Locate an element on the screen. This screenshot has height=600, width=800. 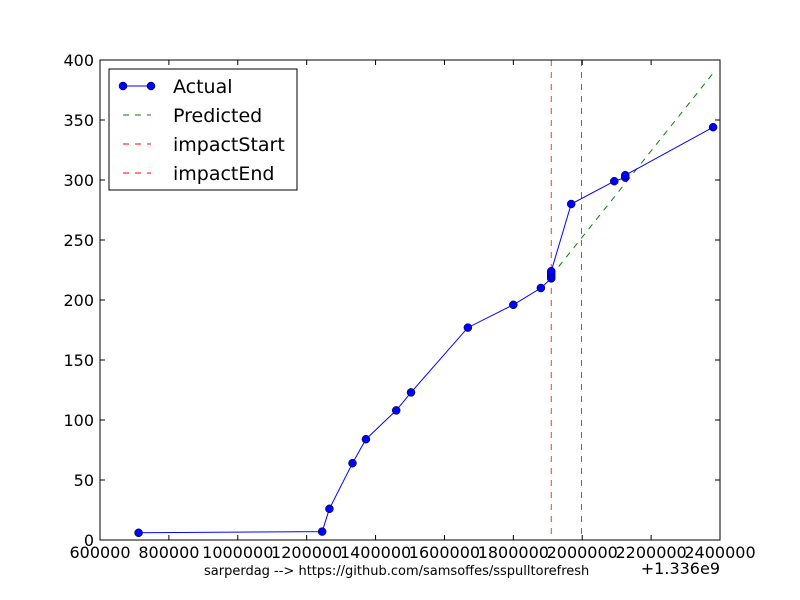
x-tick-label: 1800000 is located at coordinates (513, 552).